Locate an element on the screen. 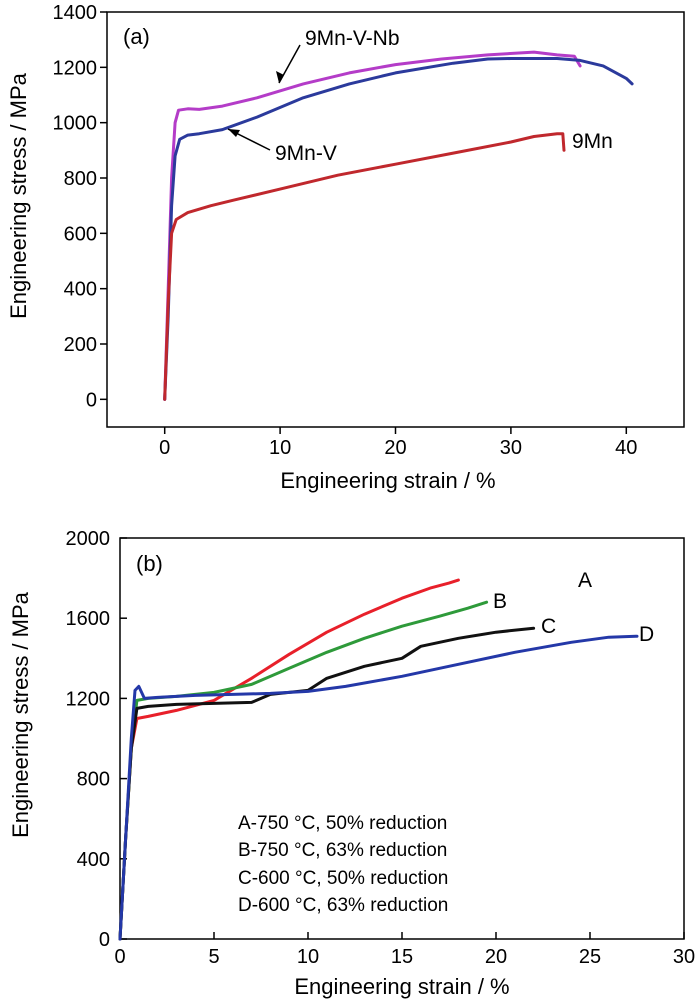  panel-b-xtick-label: 20 is located at coordinates (496, 957).